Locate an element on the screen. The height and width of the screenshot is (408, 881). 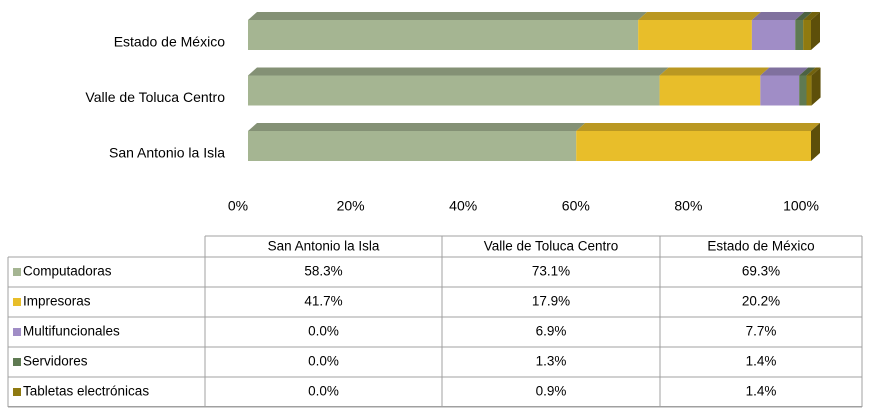
legend-label: Computadoras is located at coordinates (67, 271).